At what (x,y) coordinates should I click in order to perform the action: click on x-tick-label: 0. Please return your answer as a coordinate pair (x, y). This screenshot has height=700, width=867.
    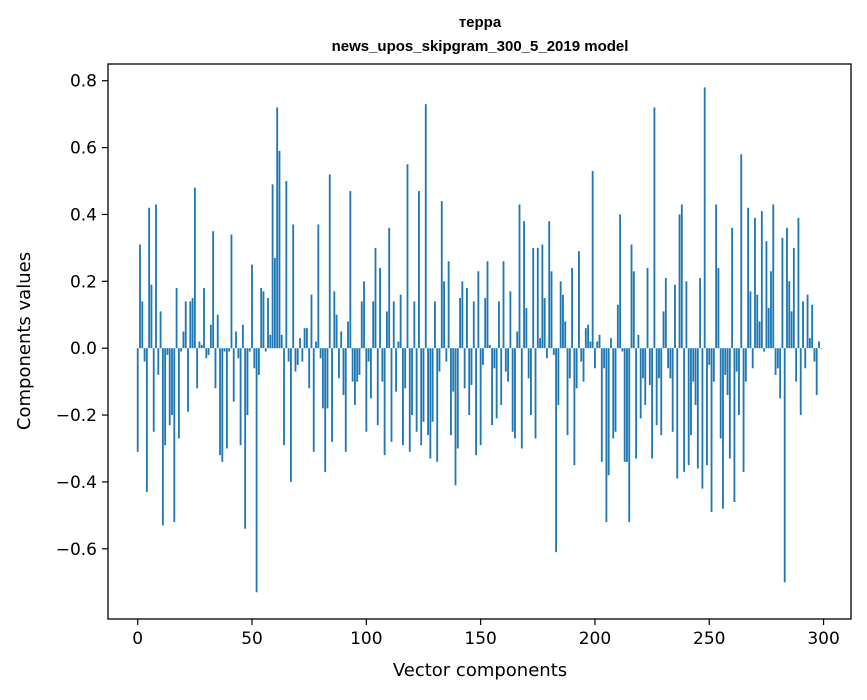
    Looking at the image, I should click on (137, 639).